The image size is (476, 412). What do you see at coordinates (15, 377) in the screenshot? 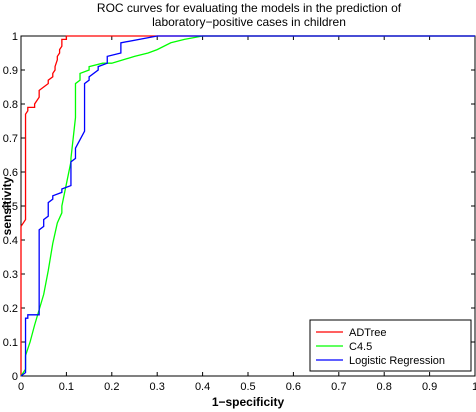
I see `y-tick-label: 0` at bounding box center [15, 377].